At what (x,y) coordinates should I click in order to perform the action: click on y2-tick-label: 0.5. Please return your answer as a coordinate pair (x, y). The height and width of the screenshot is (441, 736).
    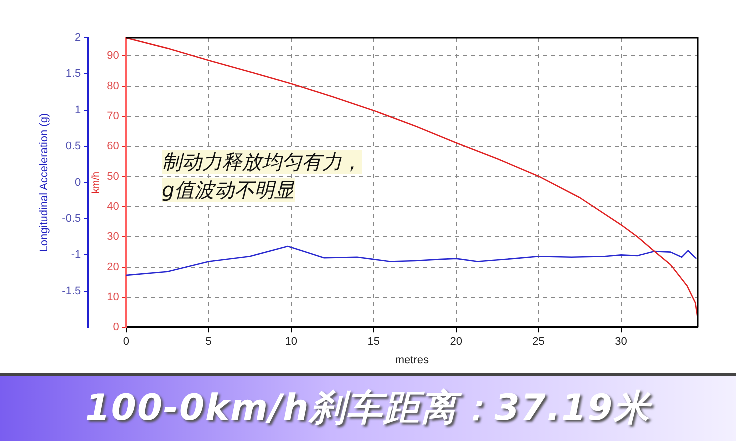
    Looking at the image, I should click on (74, 146).